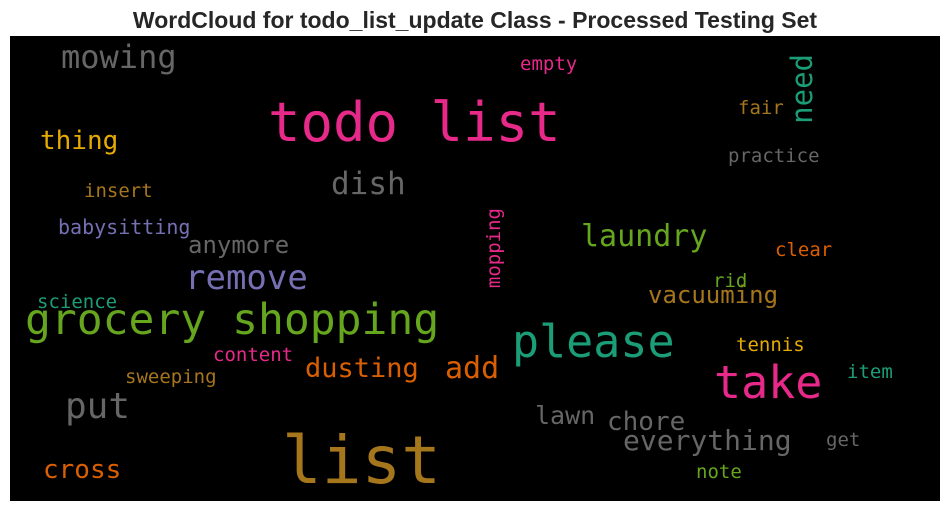 This screenshot has width=950, height=511. What do you see at coordinates (713, 295) in the screenshot?
I see `word-vacuuming: vacuuming` at bounding box center [713, 295].